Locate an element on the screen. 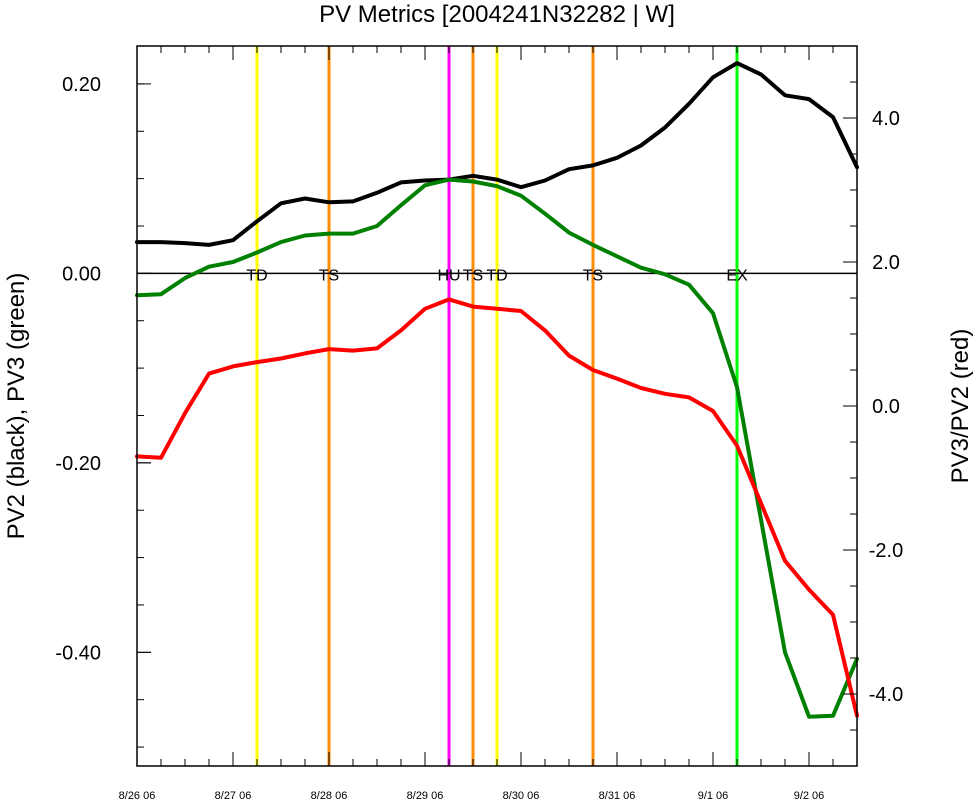 This screenshot has height=805, width=980. stage-label-ts-3: TS is located at coordinates (473, 275).